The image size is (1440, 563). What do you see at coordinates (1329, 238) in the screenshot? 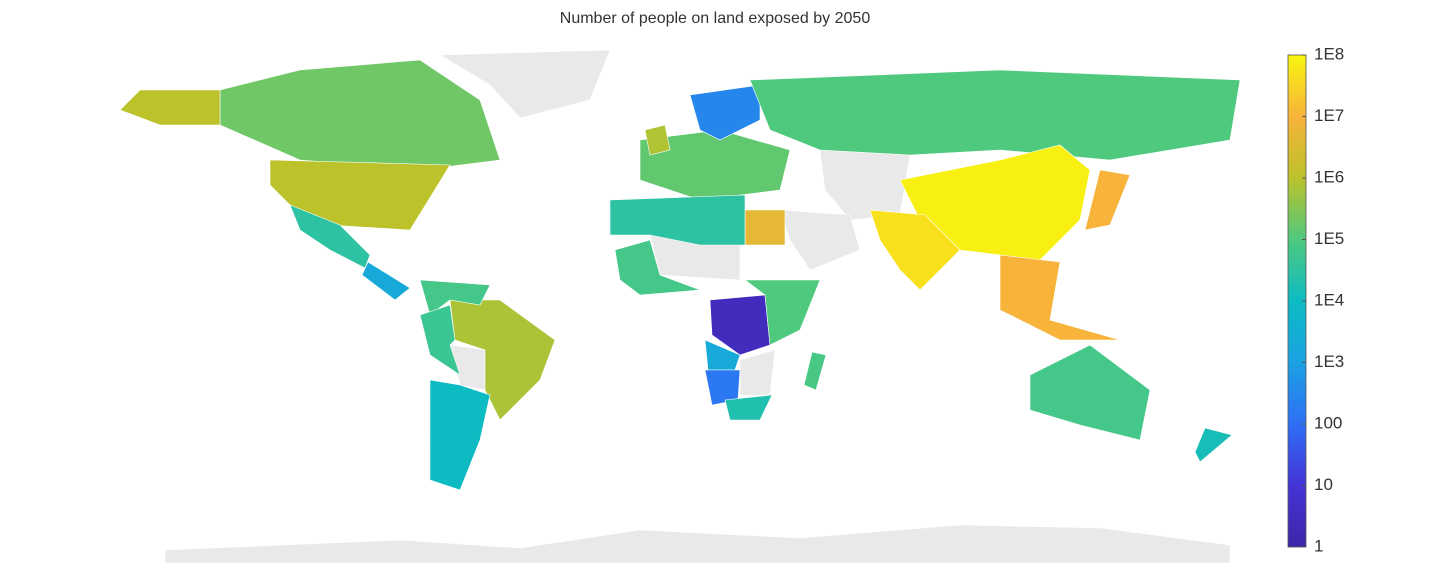
I see `colorbar-tick-label: 1E5` at bounding box center [1329, 238].